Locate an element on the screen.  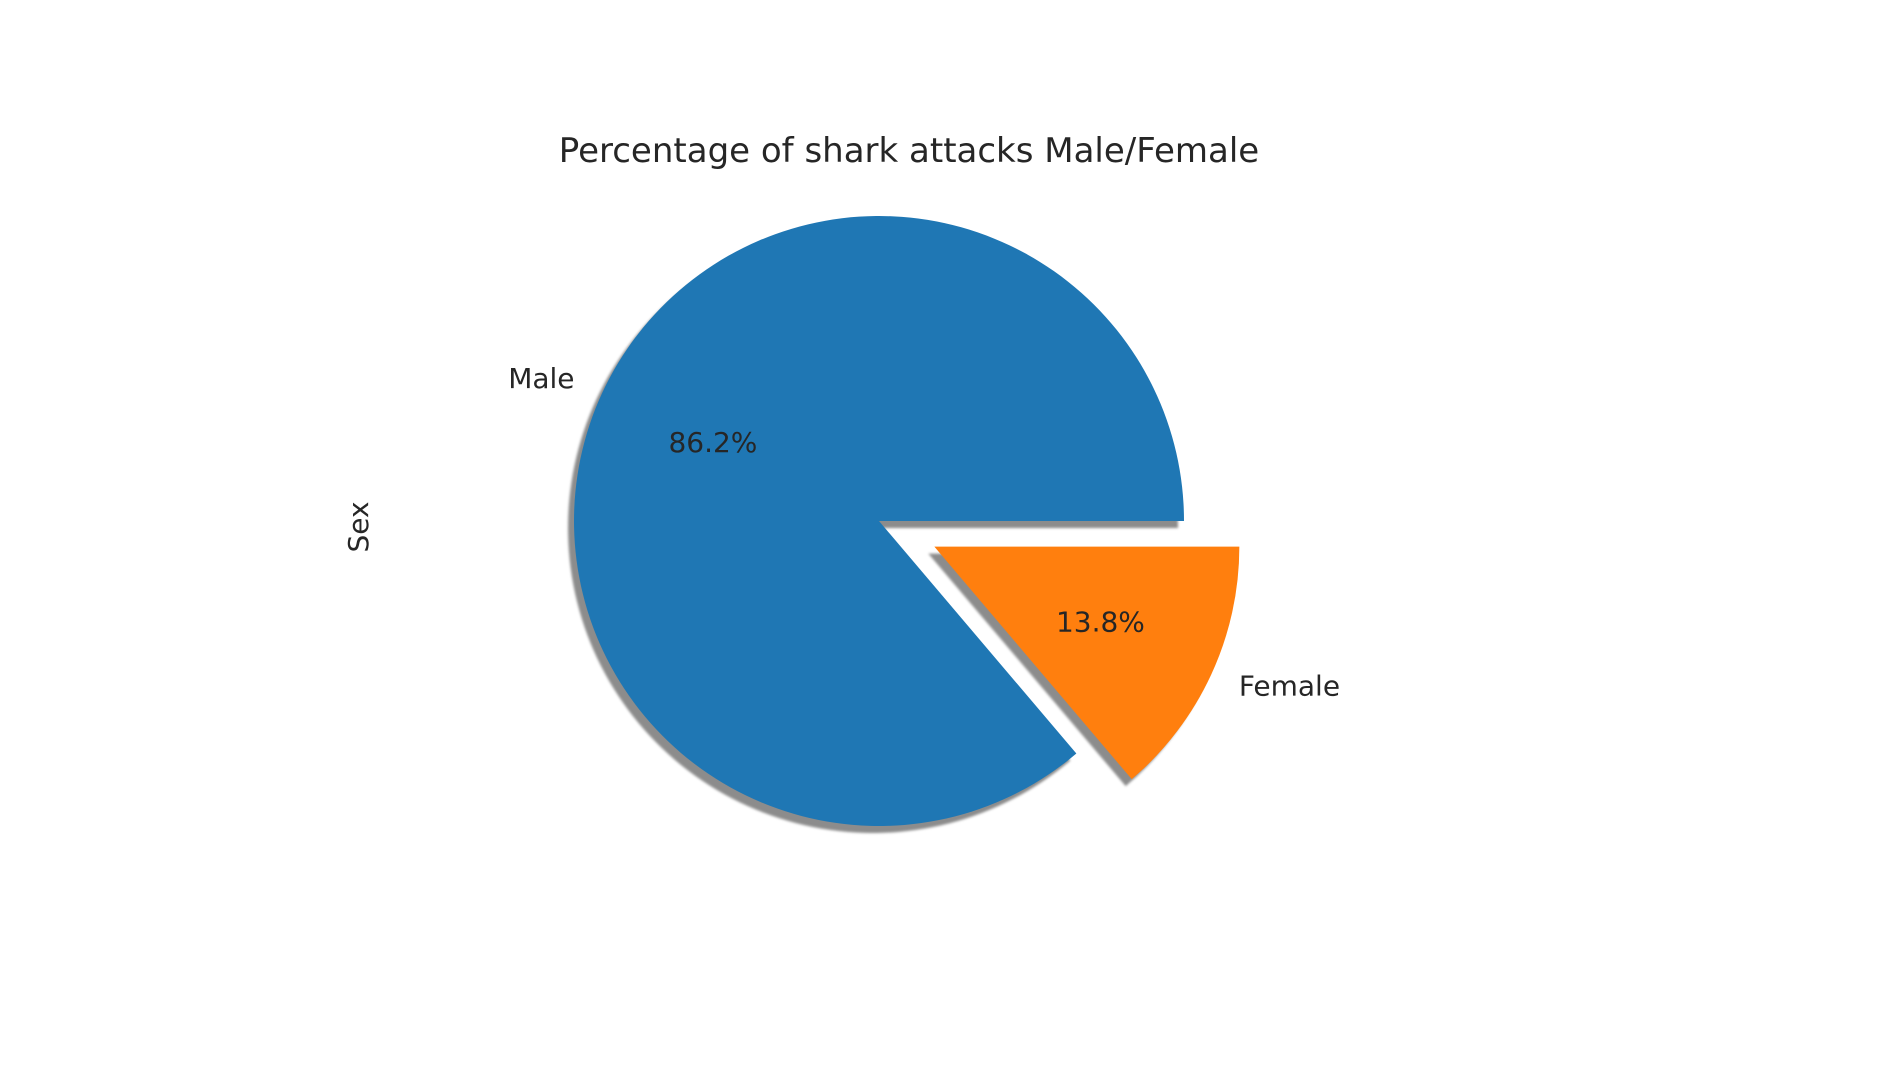
slice-percent-female: 13.8% is located at coordinates (1100, 622).